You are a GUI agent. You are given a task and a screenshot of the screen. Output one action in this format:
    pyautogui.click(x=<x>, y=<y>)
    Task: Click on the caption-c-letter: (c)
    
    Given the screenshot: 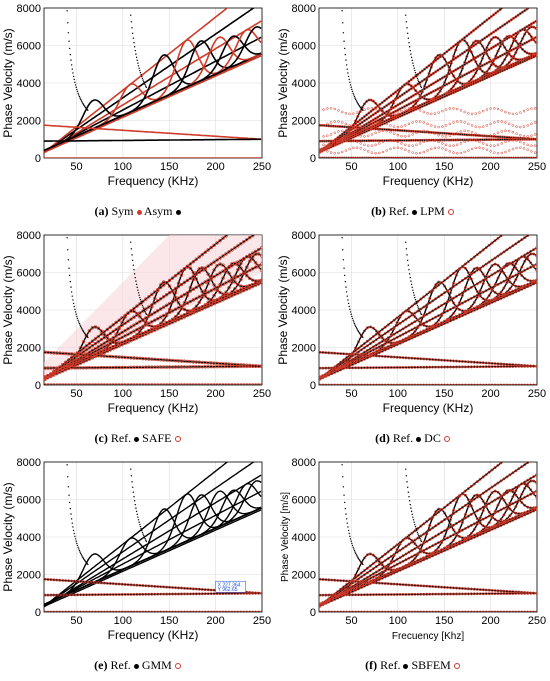 What is the action you would take?
    pyautogui.click(x=101, y=438)
    